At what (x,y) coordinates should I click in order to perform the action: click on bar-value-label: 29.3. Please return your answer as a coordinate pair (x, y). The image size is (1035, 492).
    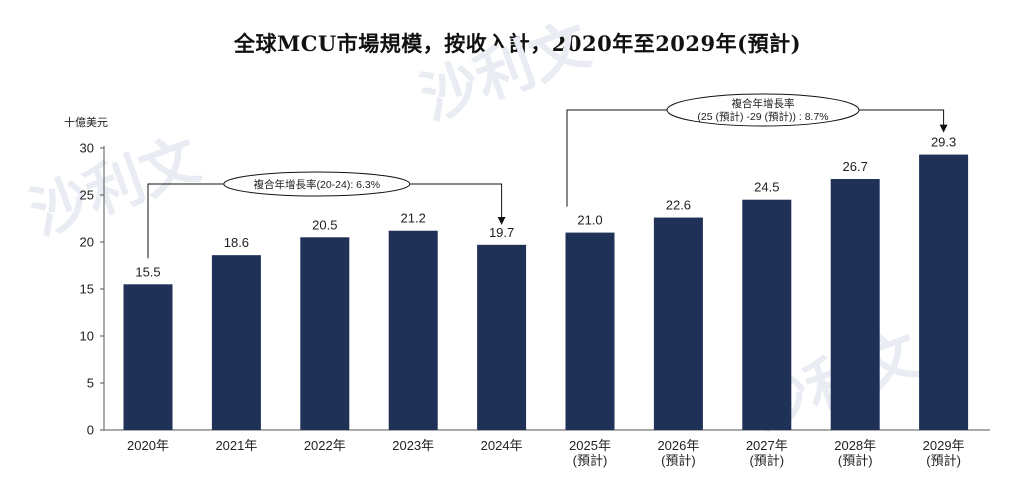
    Looking at the image, I should click on (943, 142).